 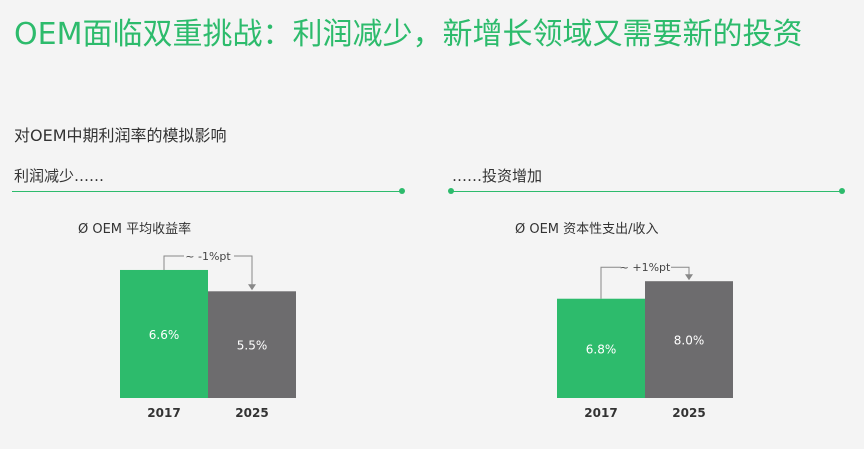 I want to click on data-label: 6.6%, so click(x=164, y=335).